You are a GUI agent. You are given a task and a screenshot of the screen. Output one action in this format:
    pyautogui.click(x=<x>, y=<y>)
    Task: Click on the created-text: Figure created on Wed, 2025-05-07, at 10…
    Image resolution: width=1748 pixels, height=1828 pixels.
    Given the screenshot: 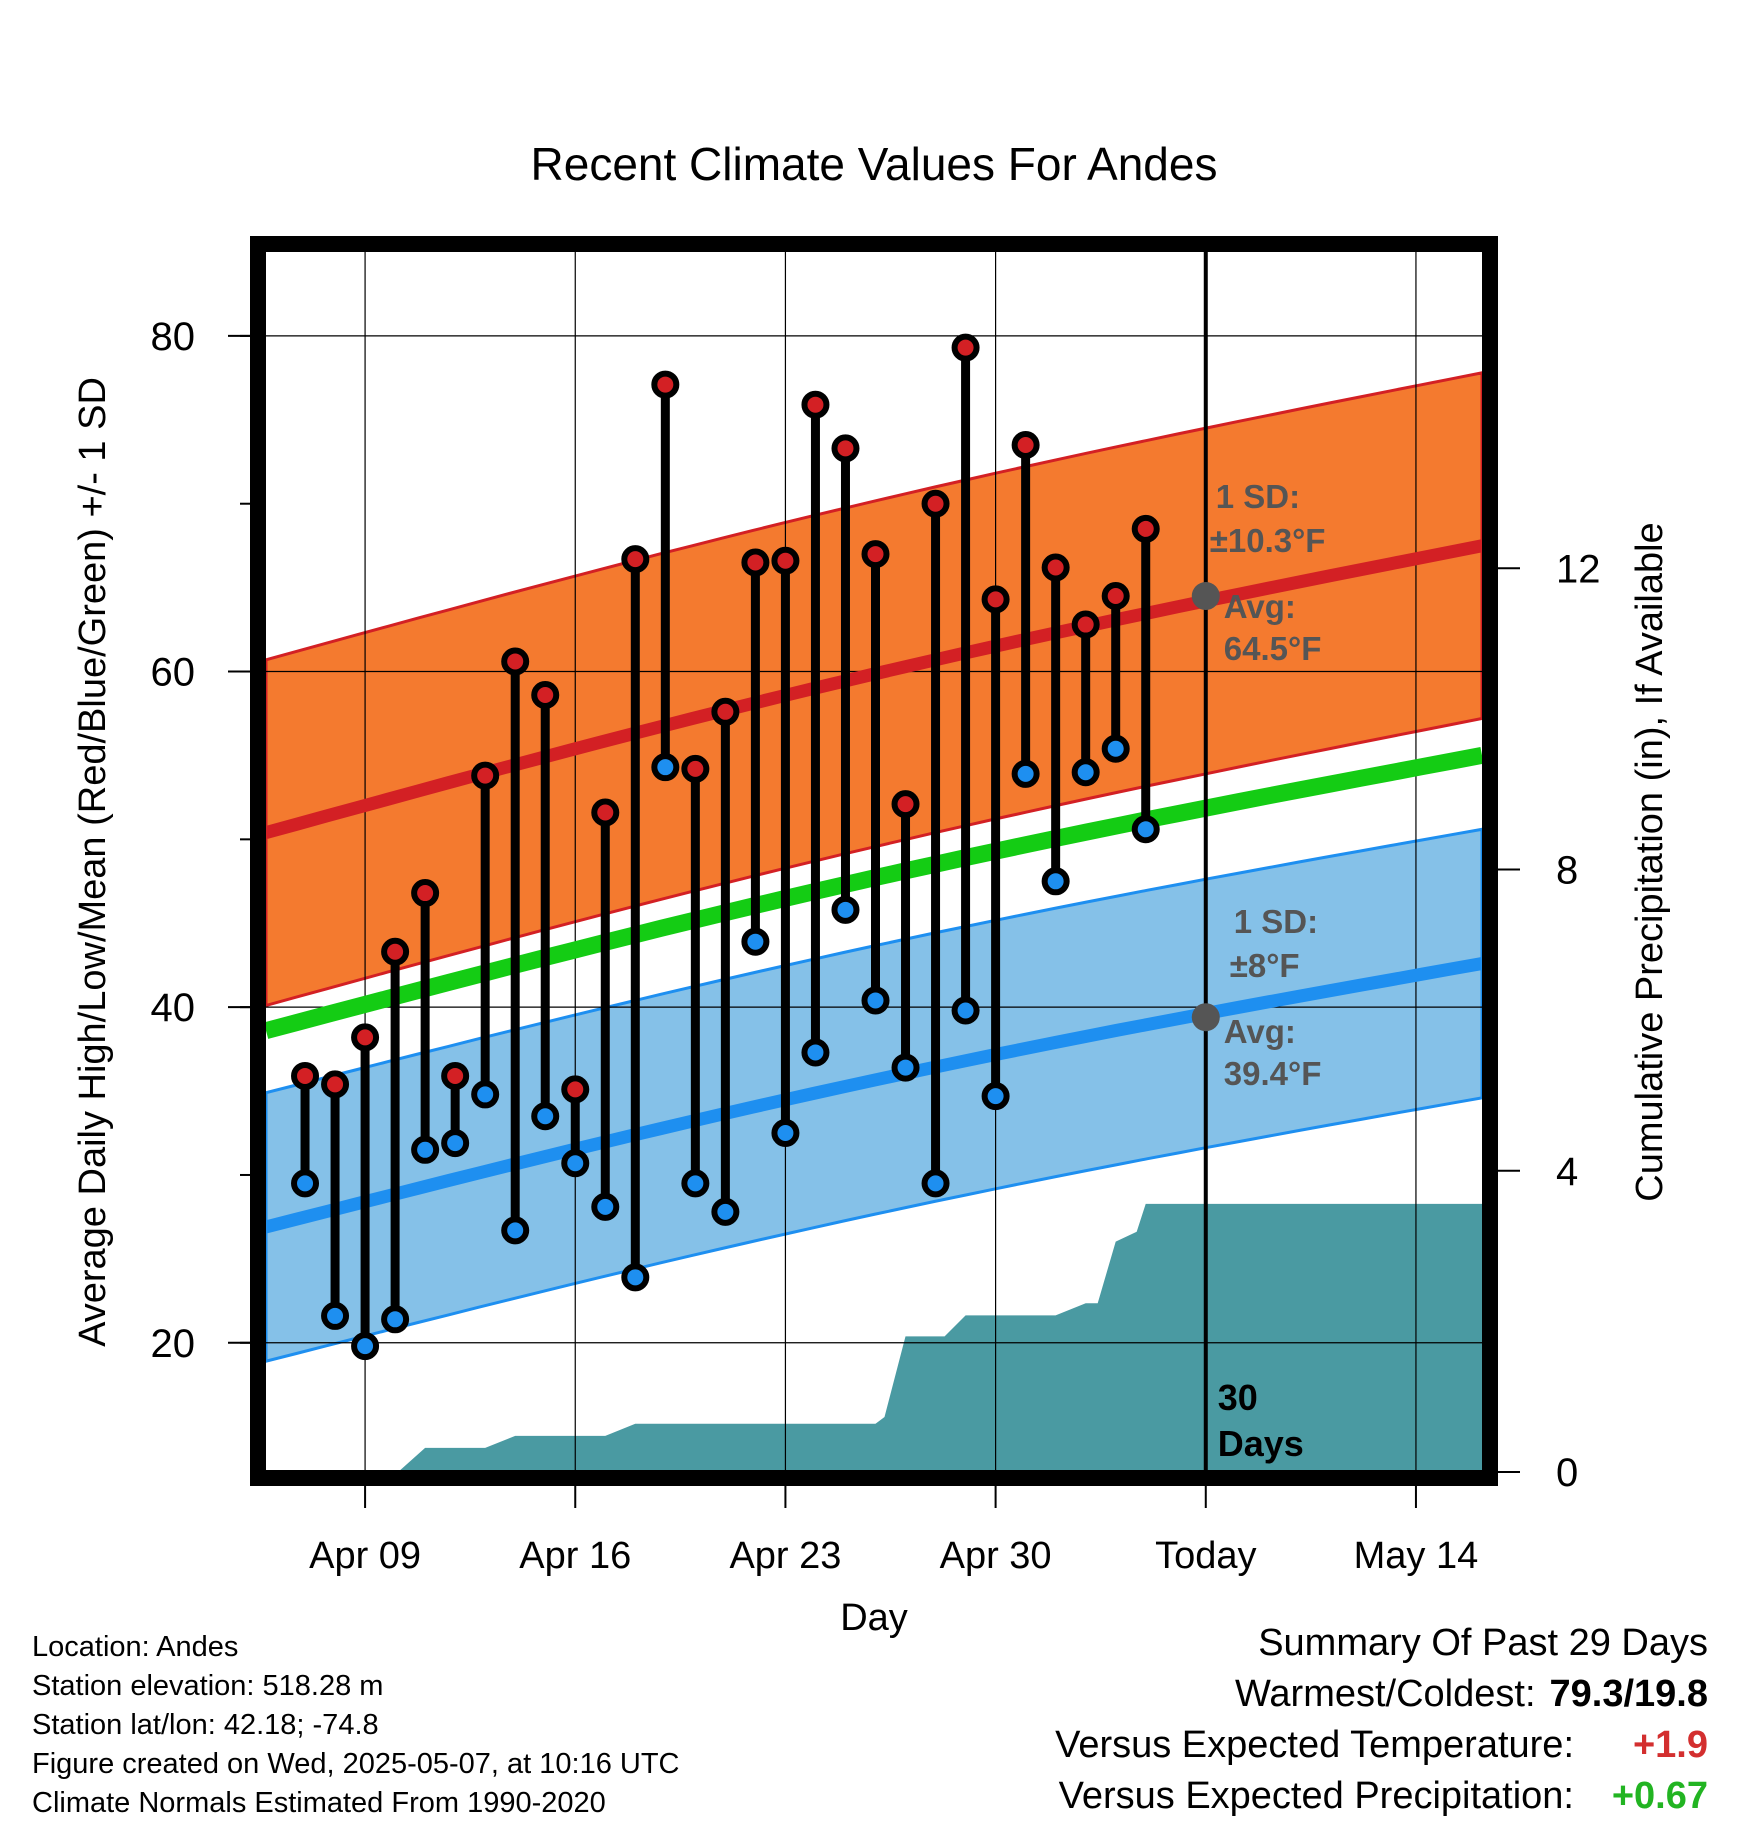 What is the action you would take?
    pyautogui.click(x=356, y=1764)
    